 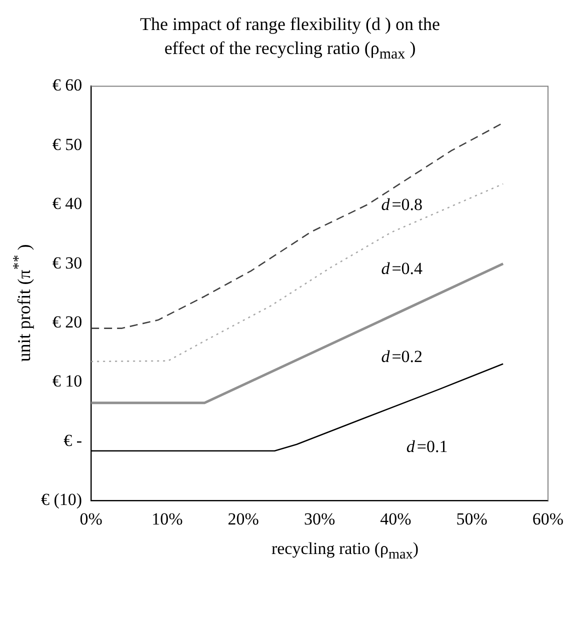 What do you see at coordinates (243, 518) in the screenshot?
I see `x-tick-label: 20%` at bounding box center [243, 518].